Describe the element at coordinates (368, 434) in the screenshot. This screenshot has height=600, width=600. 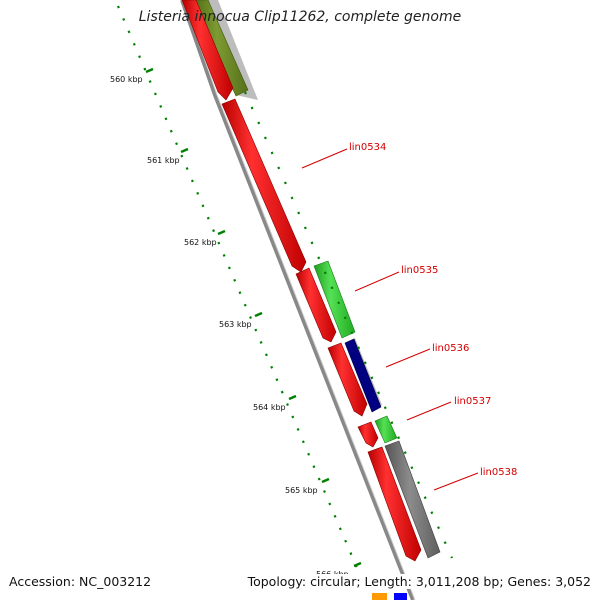
I see `gene-red-lin0537` at that location.